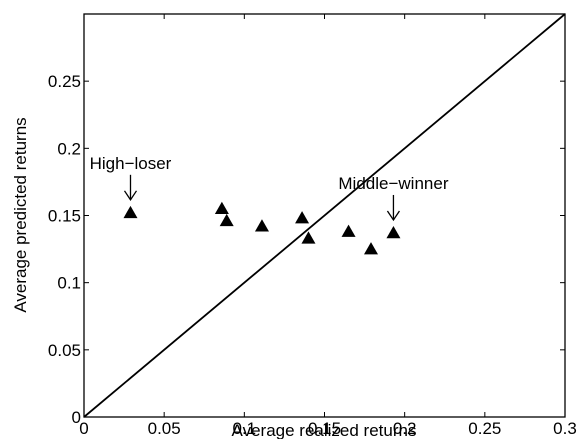 Image resolution: width=587 pixels, height=439 pixels. What do you see at coordinates (245, 428) in the screenshot?
I see `x-tick-label: 0.1` at bounding box center [245, 428].